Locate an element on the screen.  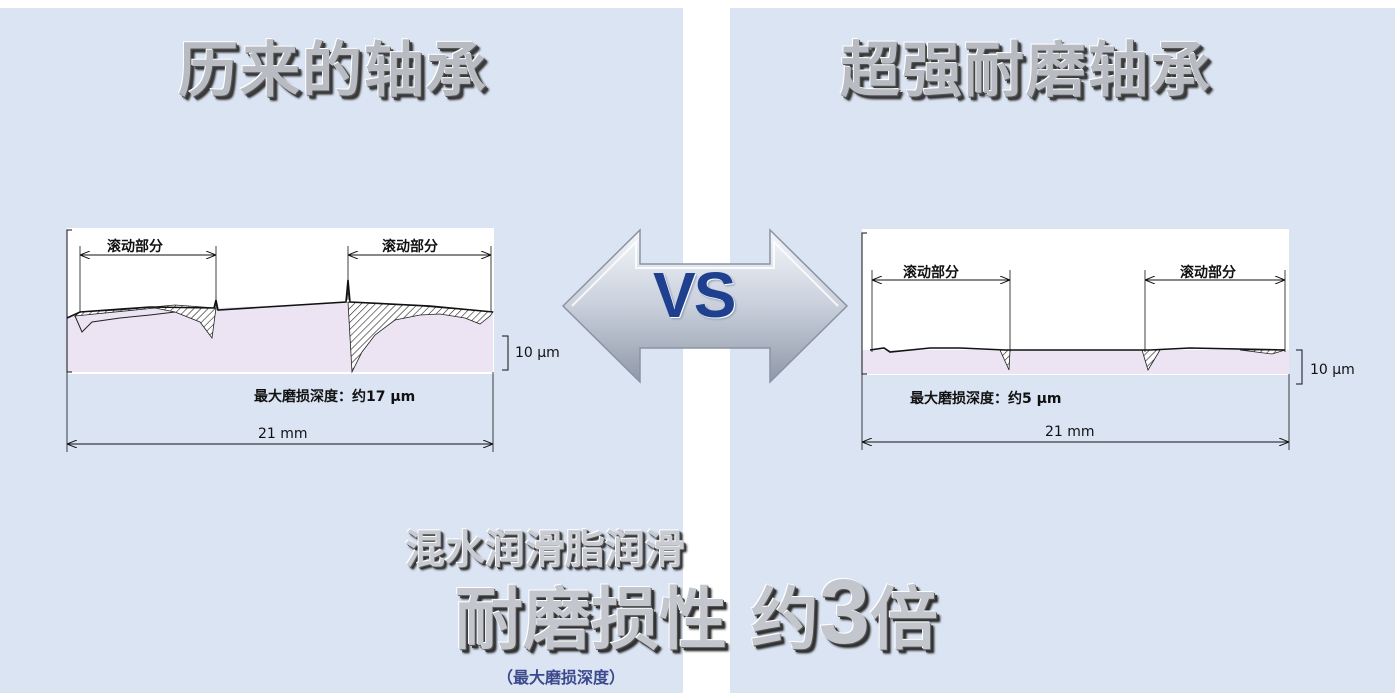
wear-resistance-claim: 耐磨损性 约3倍 is located at coordinates (696, 612).